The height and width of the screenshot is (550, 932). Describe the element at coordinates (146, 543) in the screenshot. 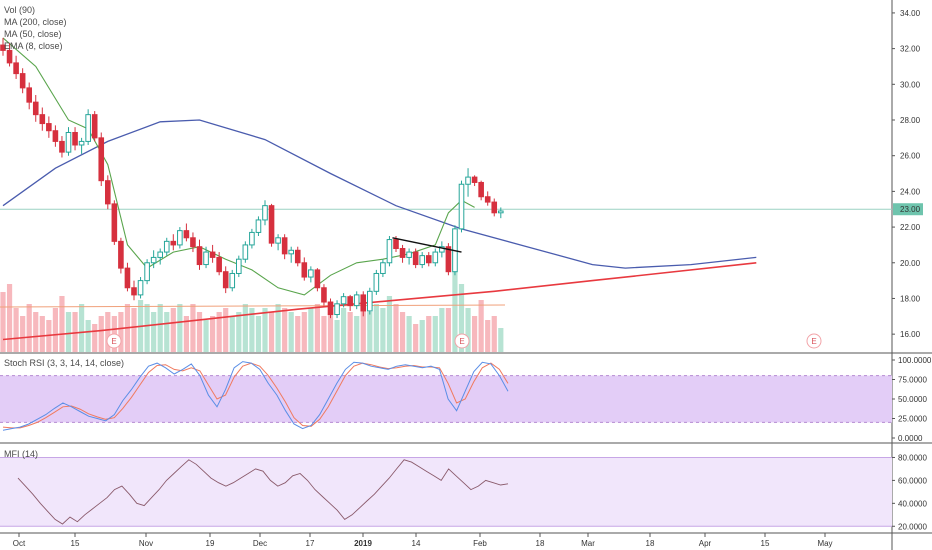

I see `time-tick-label: Nov` at that location.